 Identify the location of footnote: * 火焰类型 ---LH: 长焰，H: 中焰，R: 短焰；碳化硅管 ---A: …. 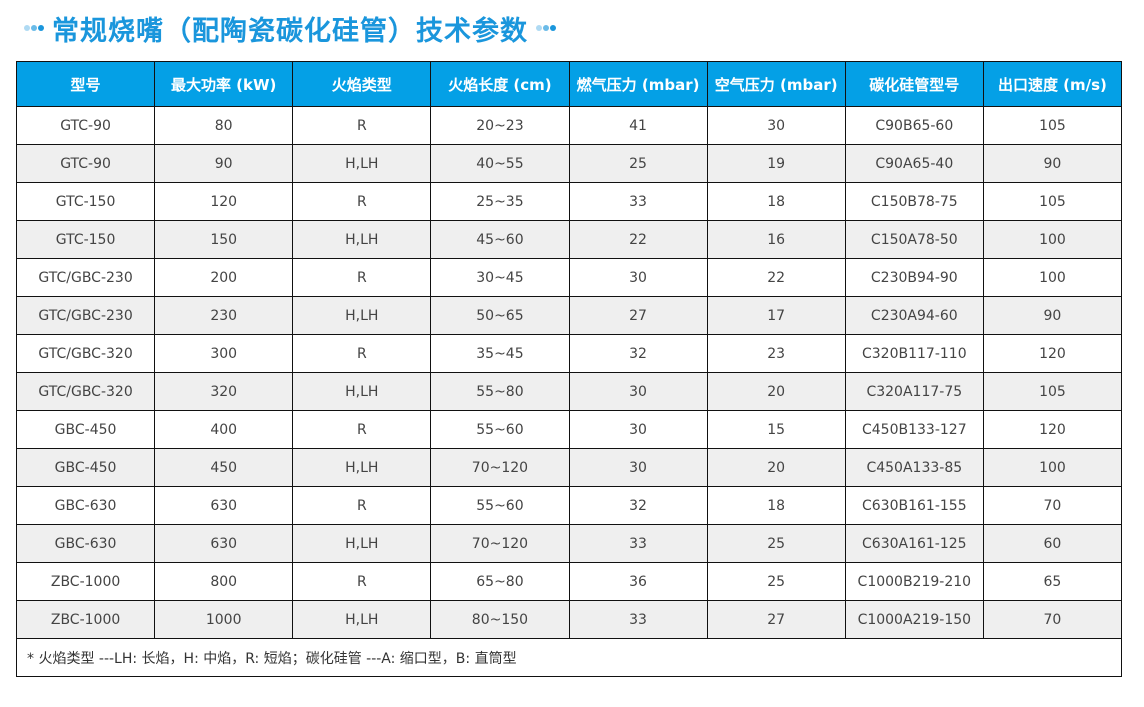
(569, 657).